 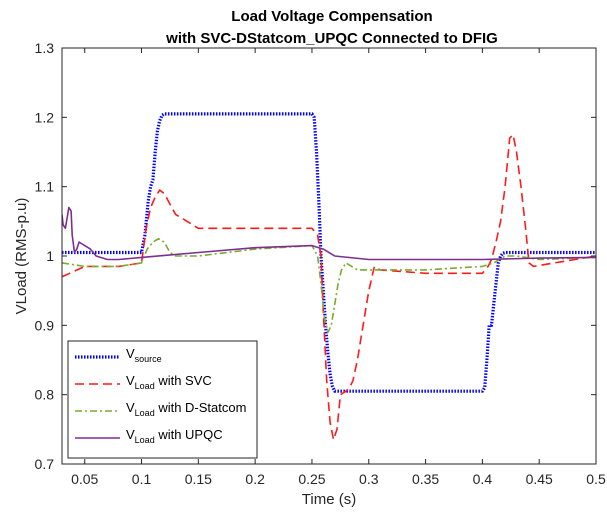 What do you see at coordinates (50, 256) in the screenshot?
I see `y-tick-label: 1` at bounding box center [50, 256].